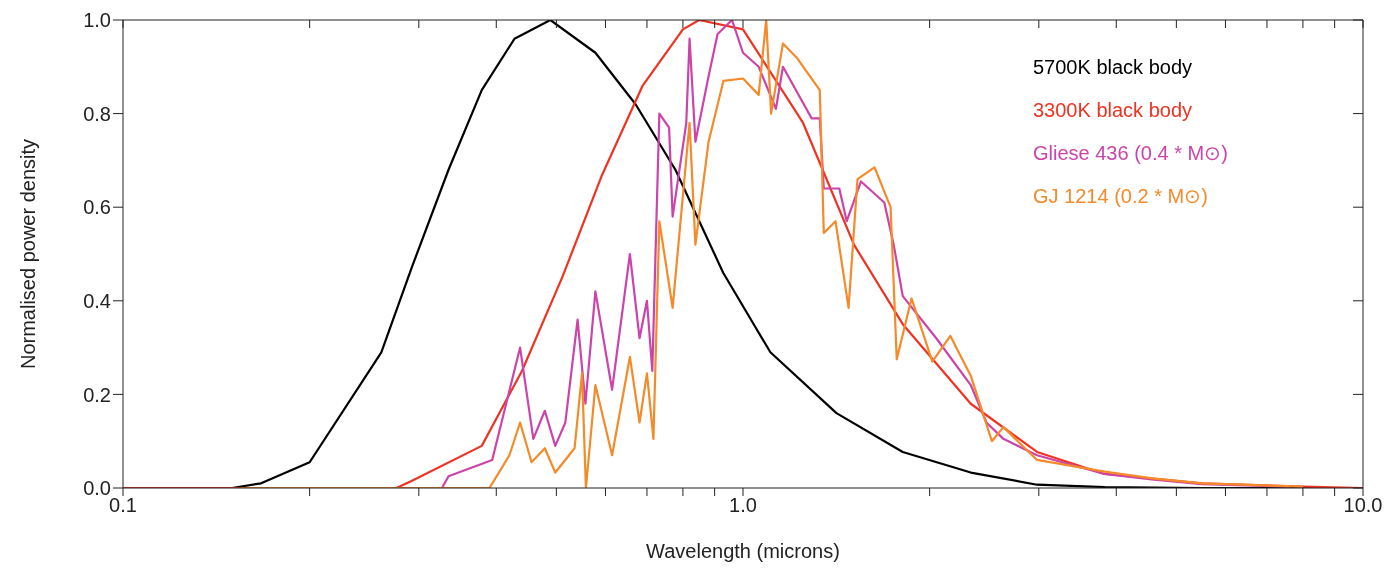  Describe the element at coordinates (97, 20) in the screenshot. I see `y-tick-label: 1.0` at that location.